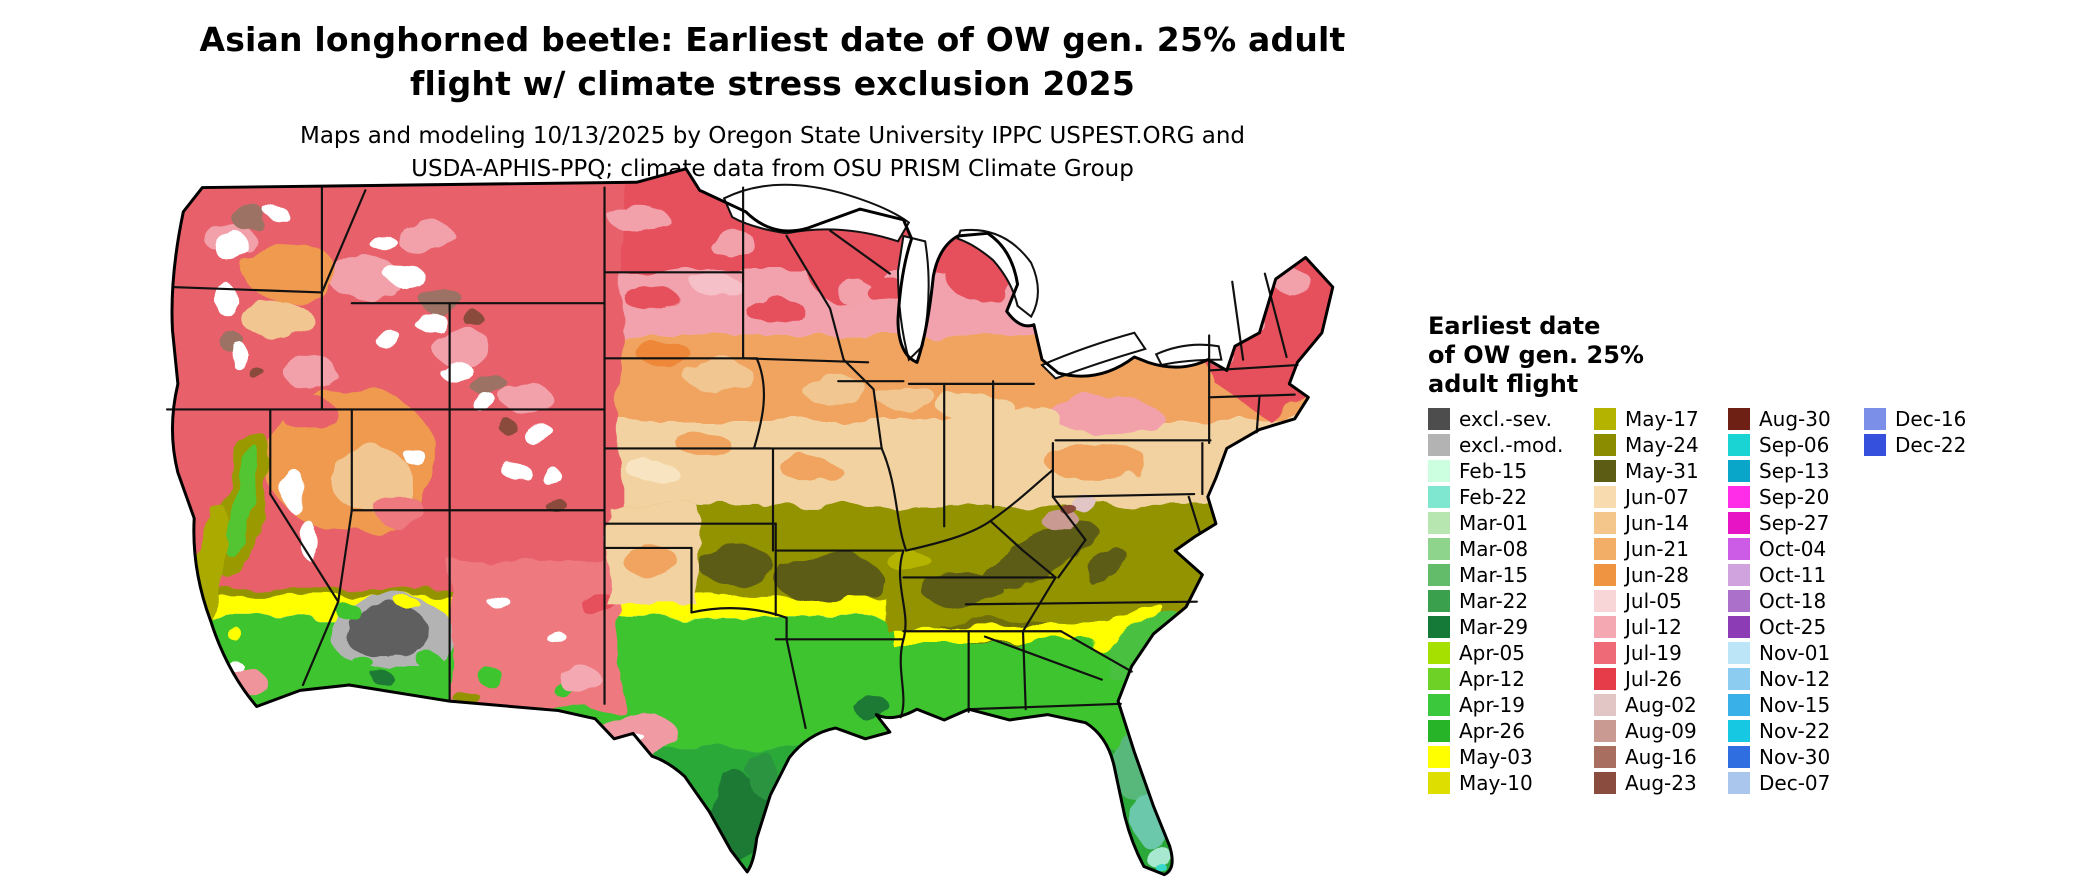 The width and height of the screenshot is (2100, 892). Describe the element at coordinates (1492, 731) in the screenshot. I see `legend-label: Apr-26` at that location.